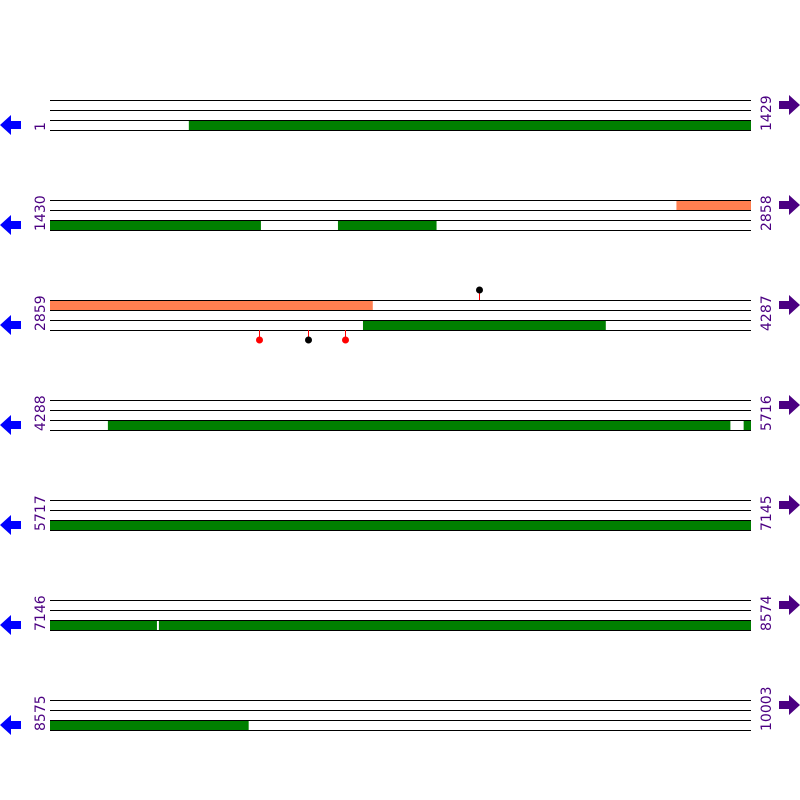 The height and width of the screenshot is (800, 800). Describe the element at coordinates (41, 613) in the screenshot. I see `row-start-label: 7146` at that location.